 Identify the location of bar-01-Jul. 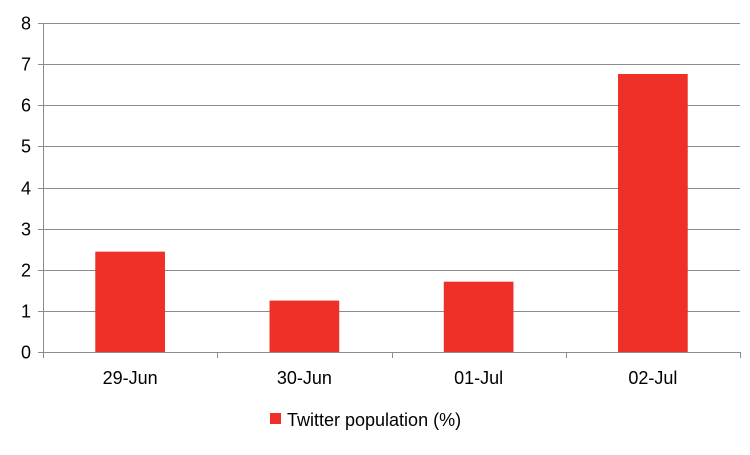
(478, 316).